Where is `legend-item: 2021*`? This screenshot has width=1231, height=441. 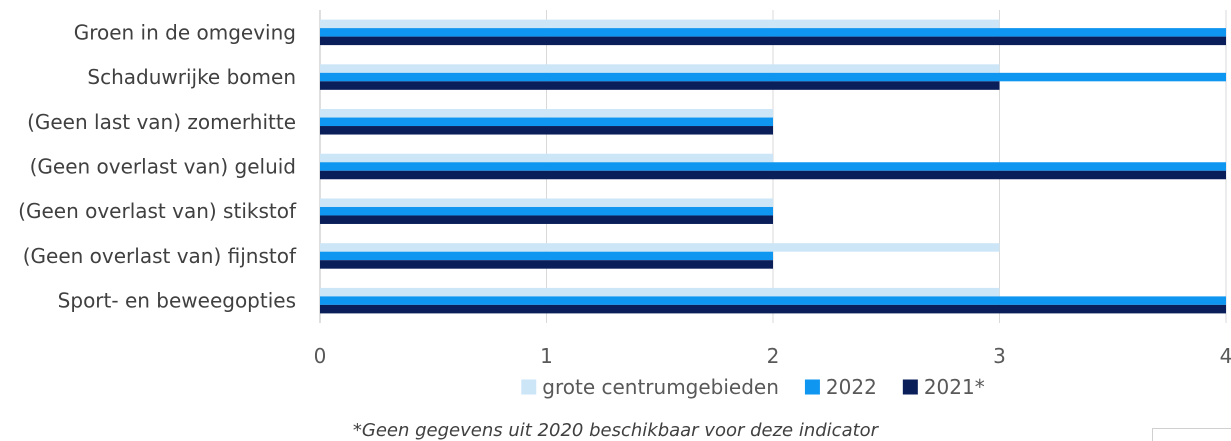
legend-item: 2021* is located at coordinates (943, 387).